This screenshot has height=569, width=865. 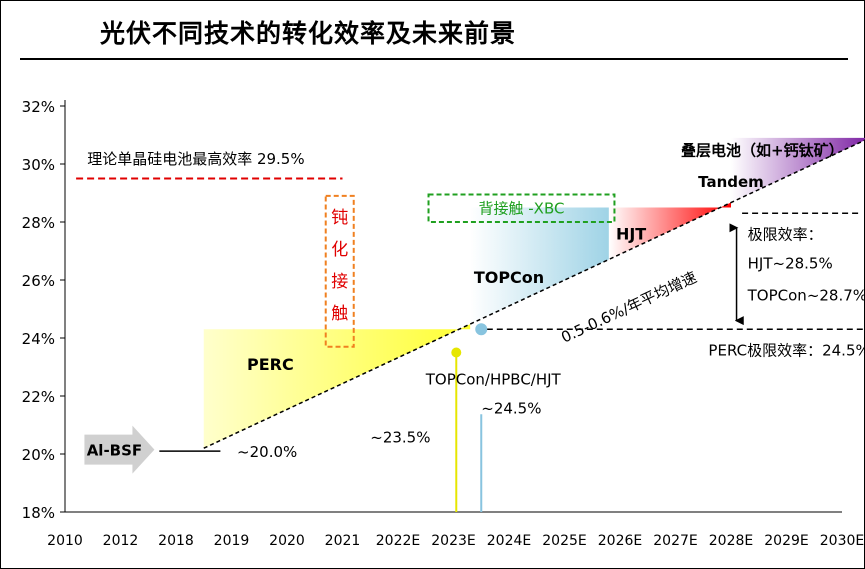 I want to click on y-tick-label: 20%, so click(x=38, y=455).